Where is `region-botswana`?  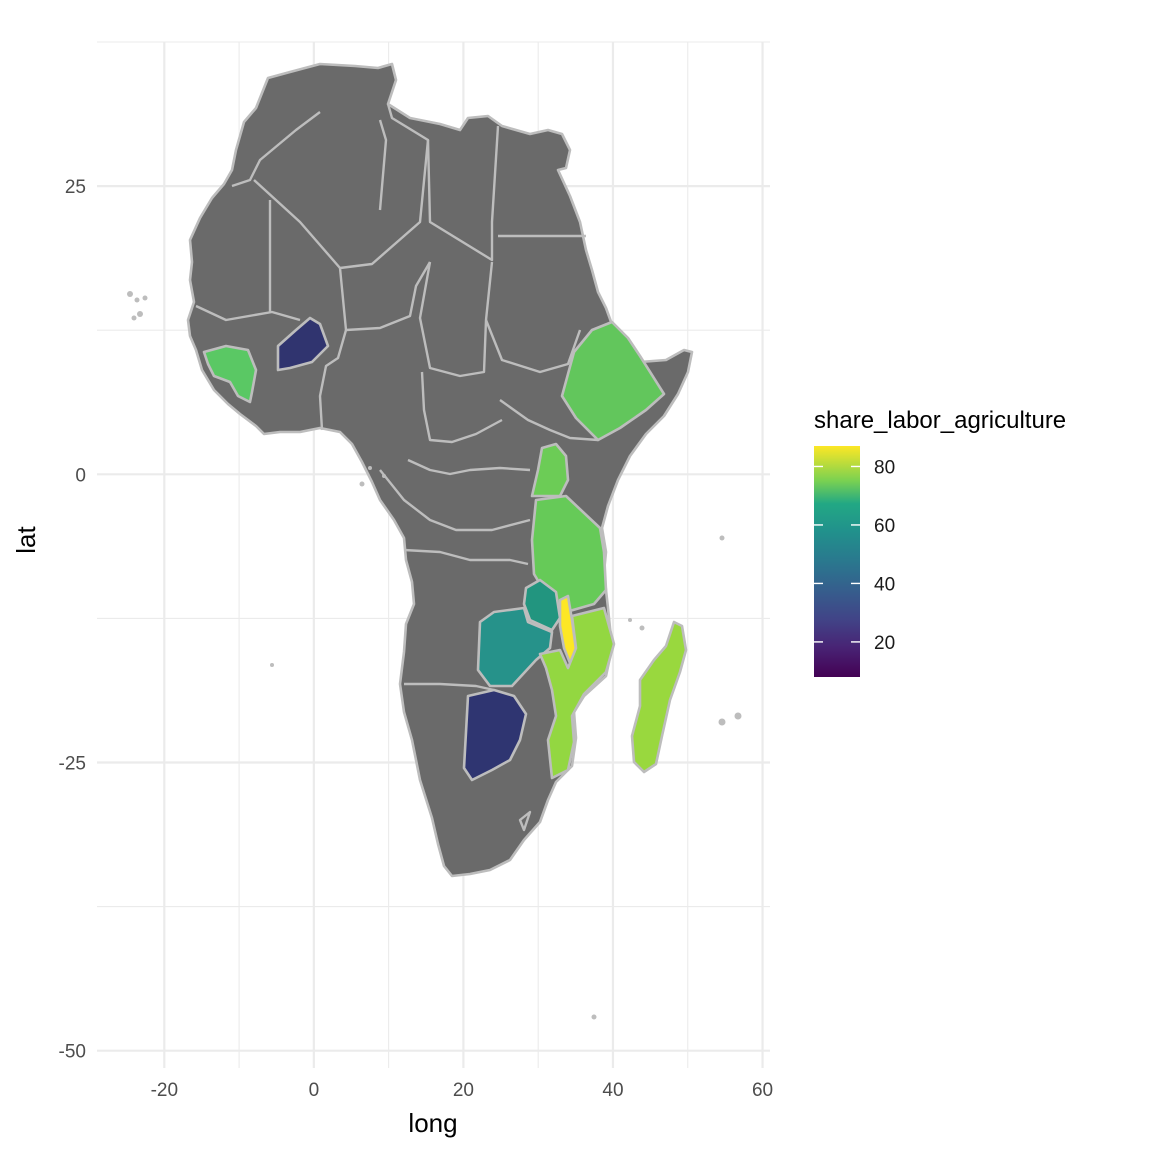
region-botswana is located at coordinates (495, 735).